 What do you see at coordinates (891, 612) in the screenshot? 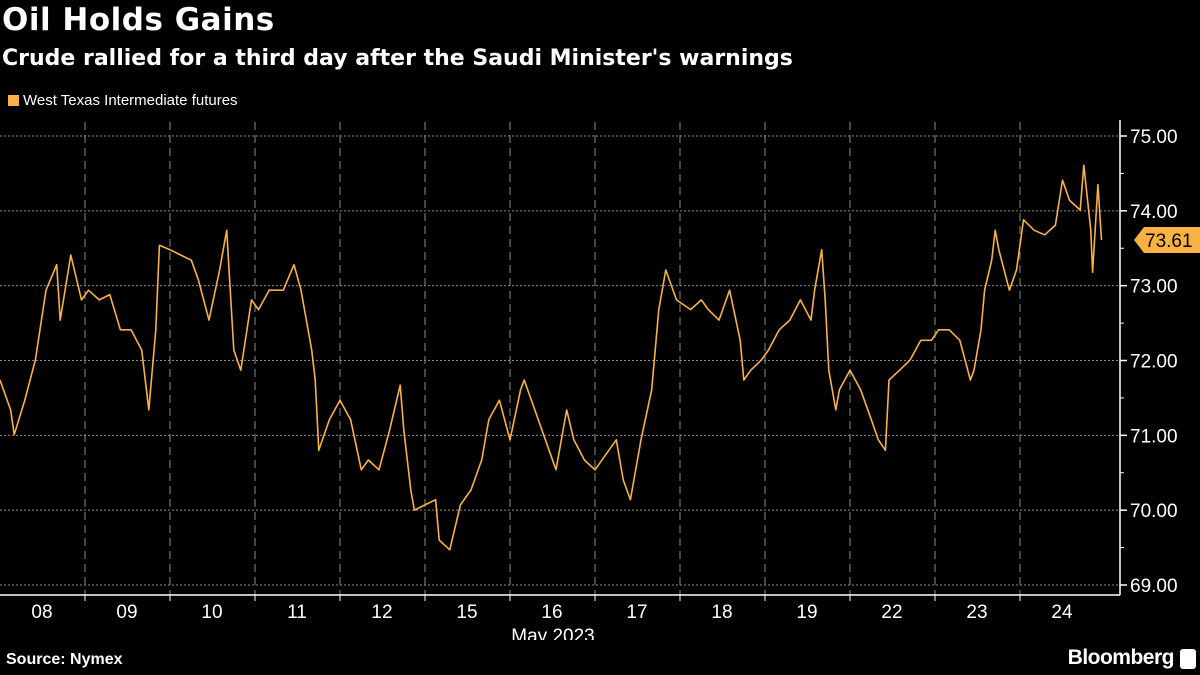
I see `x-tick-label: 22` at bounding box center [891, 612].